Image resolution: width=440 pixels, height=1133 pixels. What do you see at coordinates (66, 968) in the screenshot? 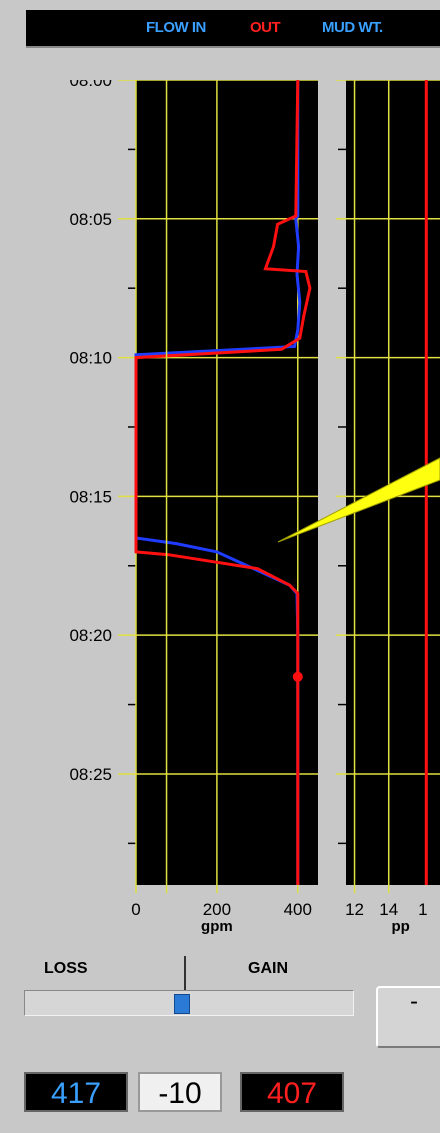
I see `loss-label: LOSS` at bounding box center [66, 968].